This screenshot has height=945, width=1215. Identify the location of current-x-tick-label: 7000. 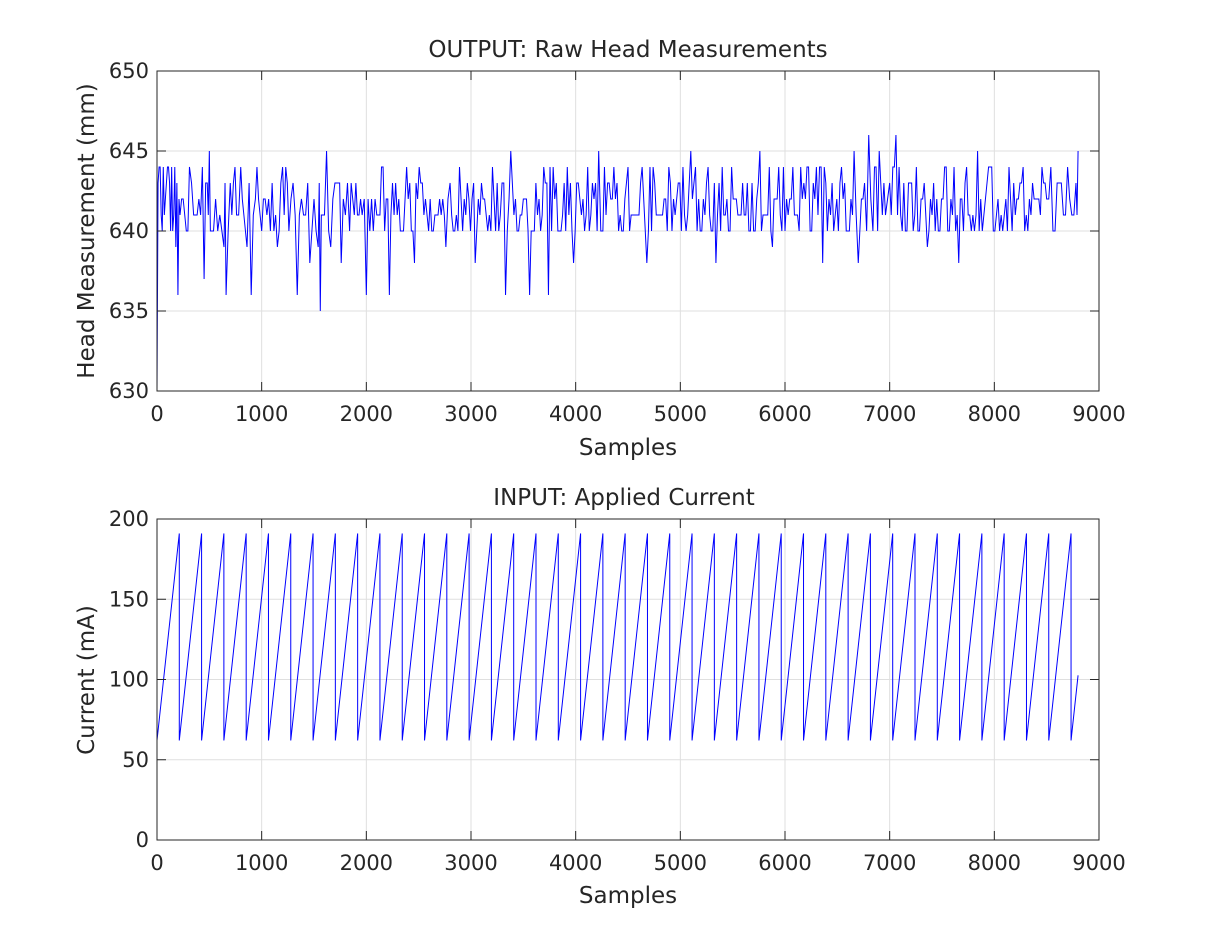
(889, 863).